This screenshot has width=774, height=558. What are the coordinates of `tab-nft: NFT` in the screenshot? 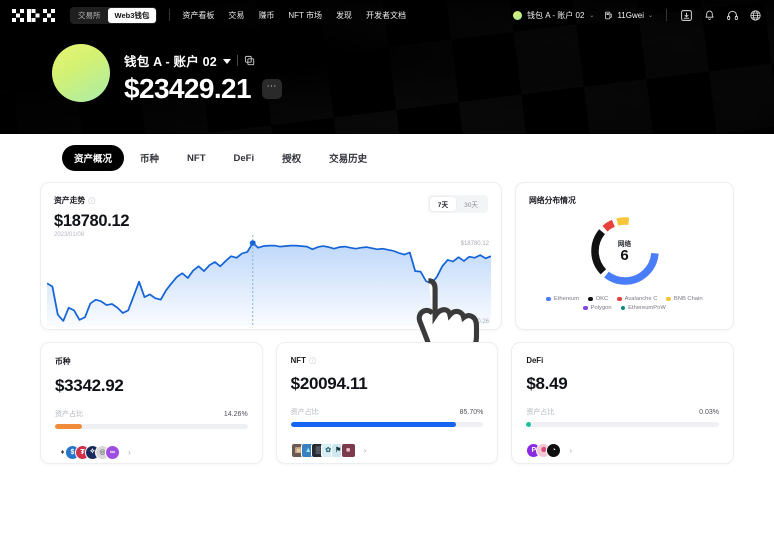 It's located at (196, 158).